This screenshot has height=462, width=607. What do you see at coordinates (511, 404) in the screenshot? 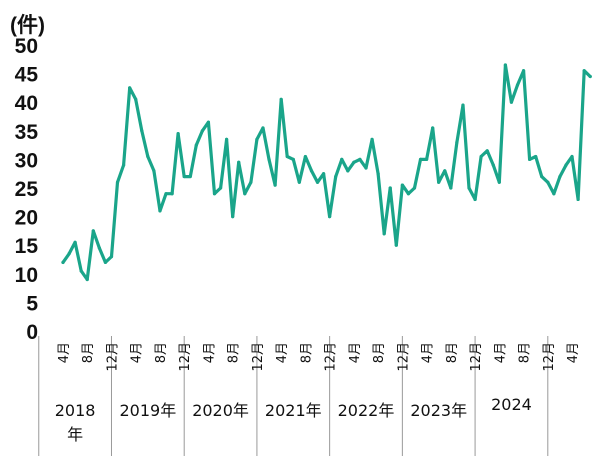
I see `year-label: 2024` at bounding box center [511, 404].